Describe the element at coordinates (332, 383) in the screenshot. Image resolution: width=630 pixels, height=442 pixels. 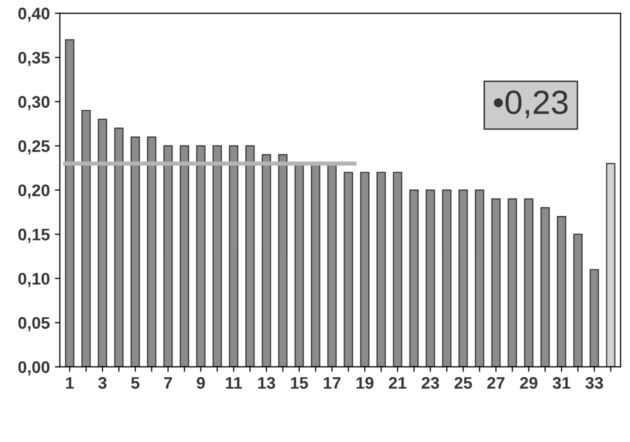
I see `x-tick-label: 17` at that location.